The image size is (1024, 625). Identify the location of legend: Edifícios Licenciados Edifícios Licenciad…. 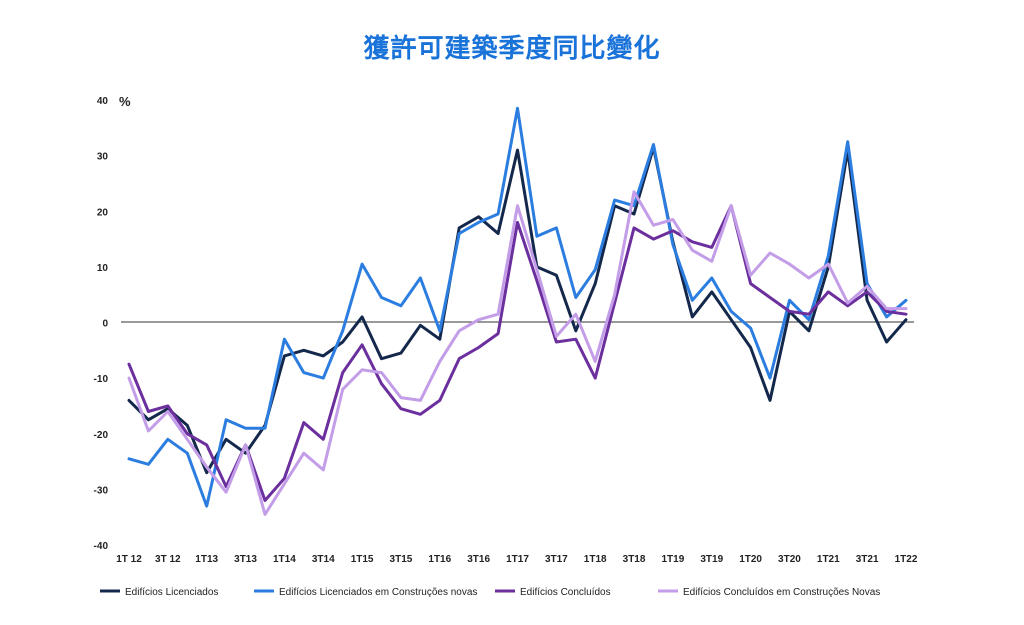
(490, 592).